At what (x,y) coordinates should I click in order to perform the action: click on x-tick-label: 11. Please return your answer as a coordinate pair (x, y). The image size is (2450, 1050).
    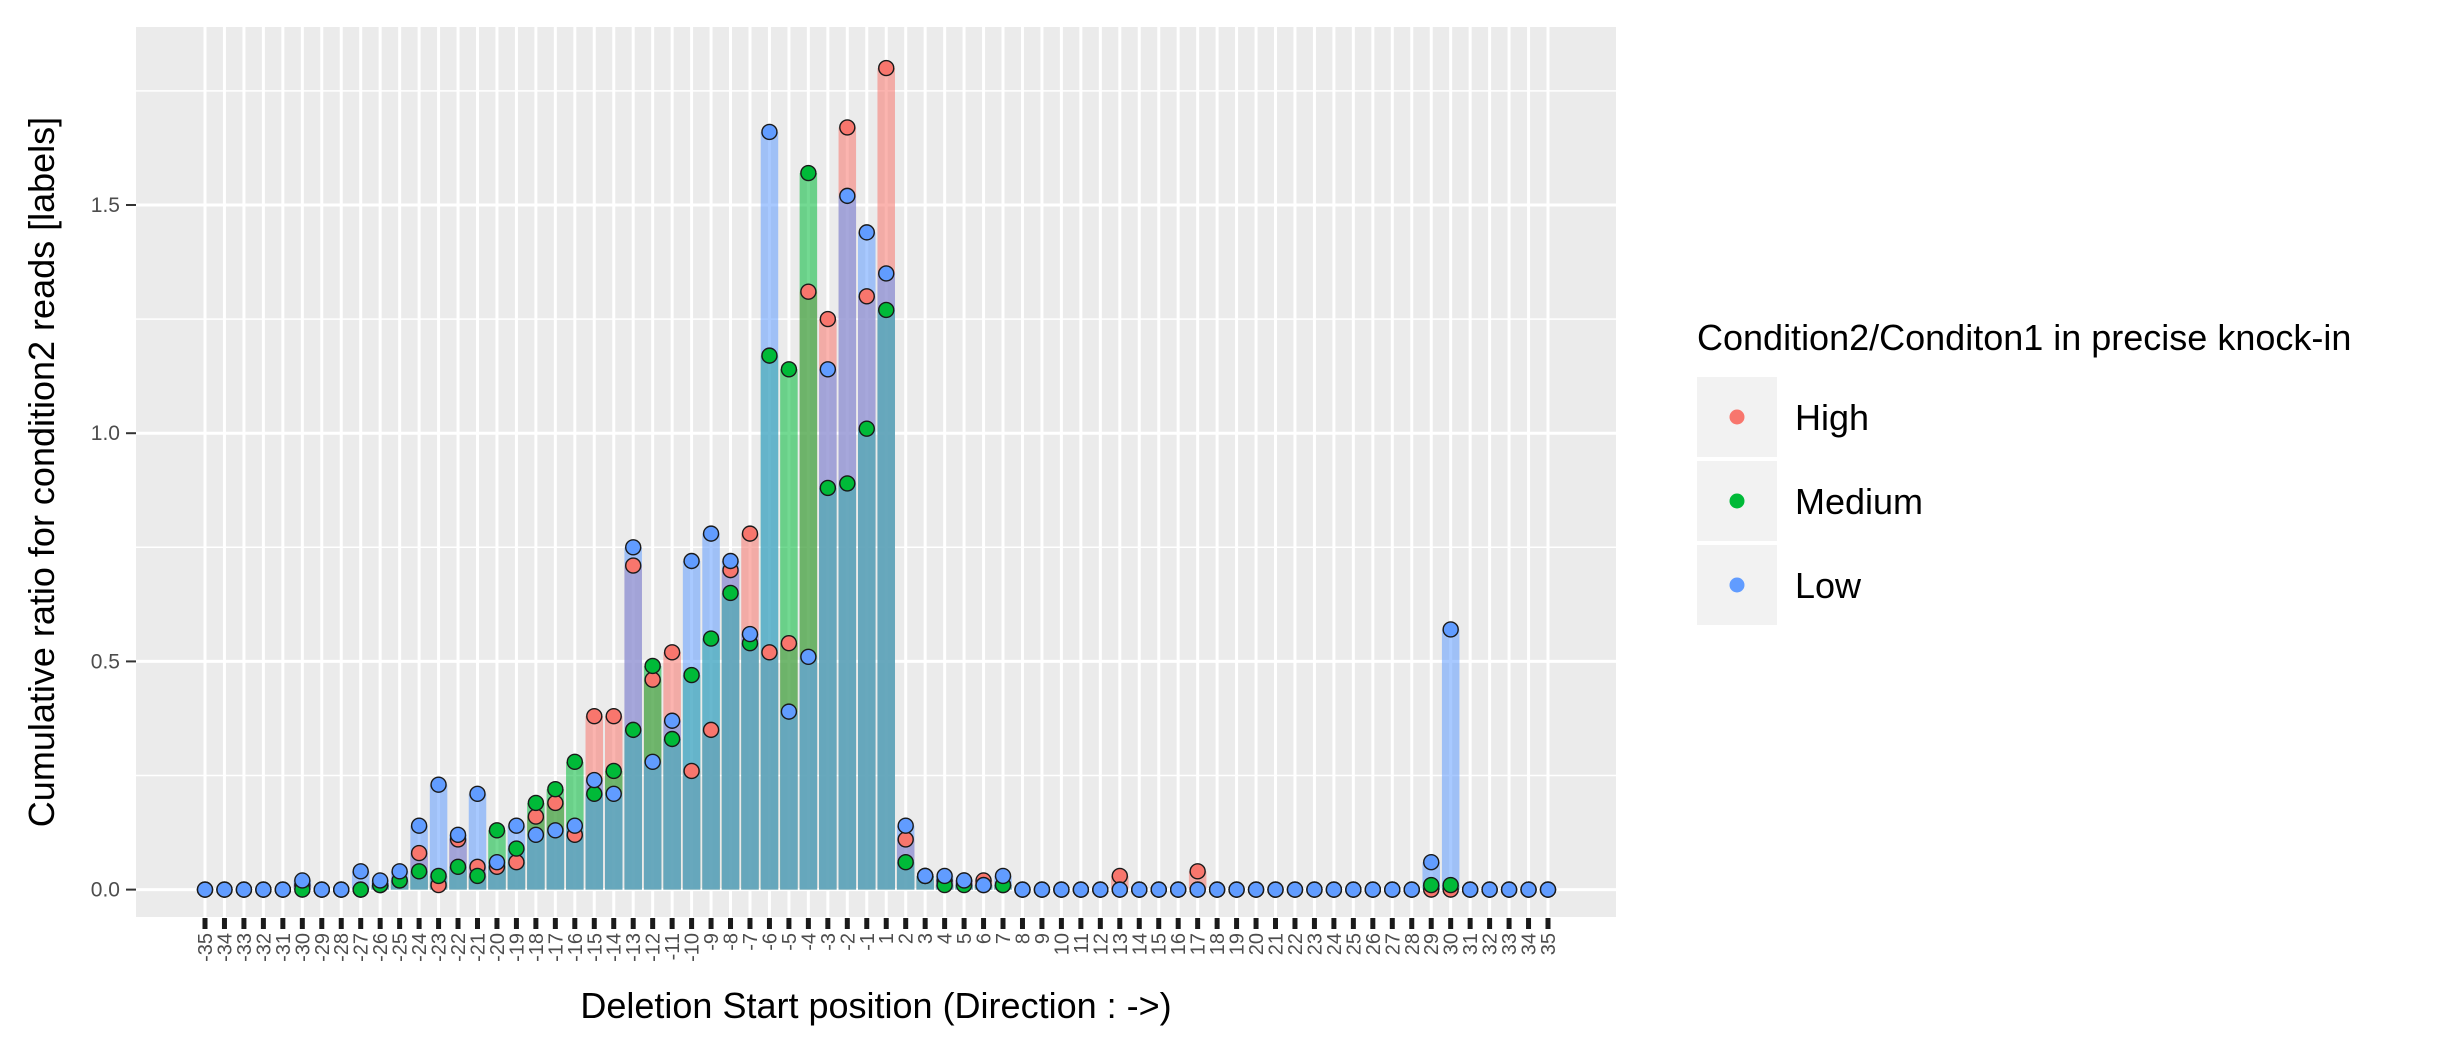
    Looking at the image, I should click on (1082, 943).